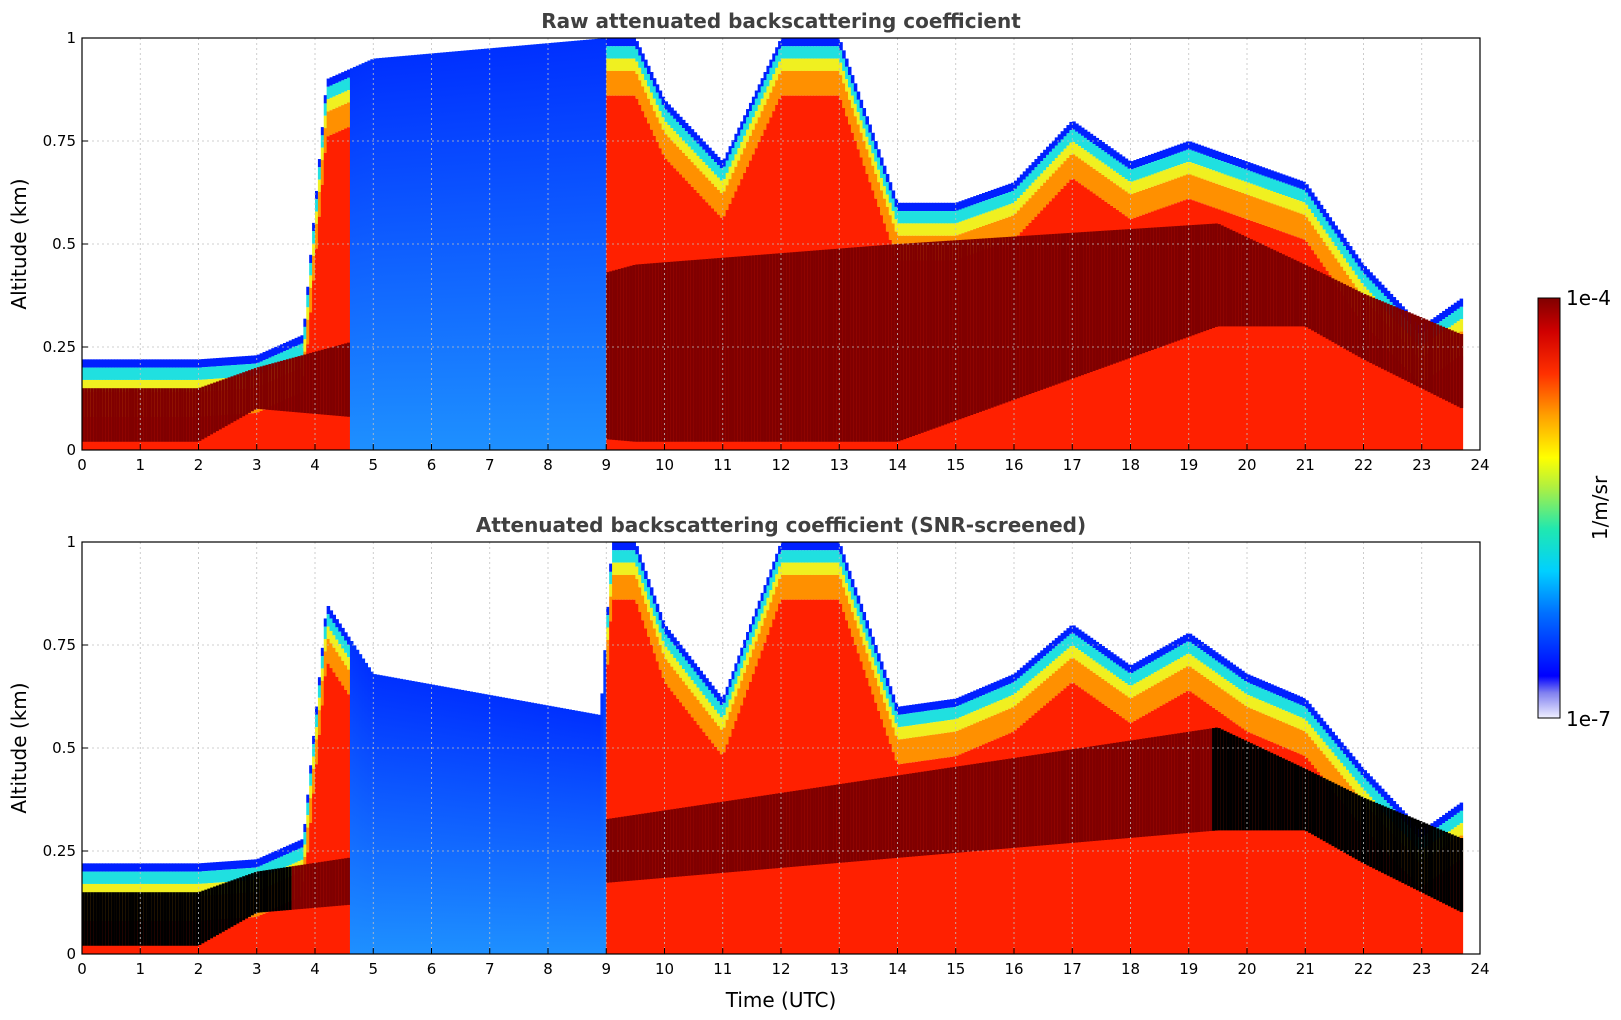 The height and width of the screenshot is (1020, 1621). I want to click on x-tick-label: 21, so click(1305, 465).